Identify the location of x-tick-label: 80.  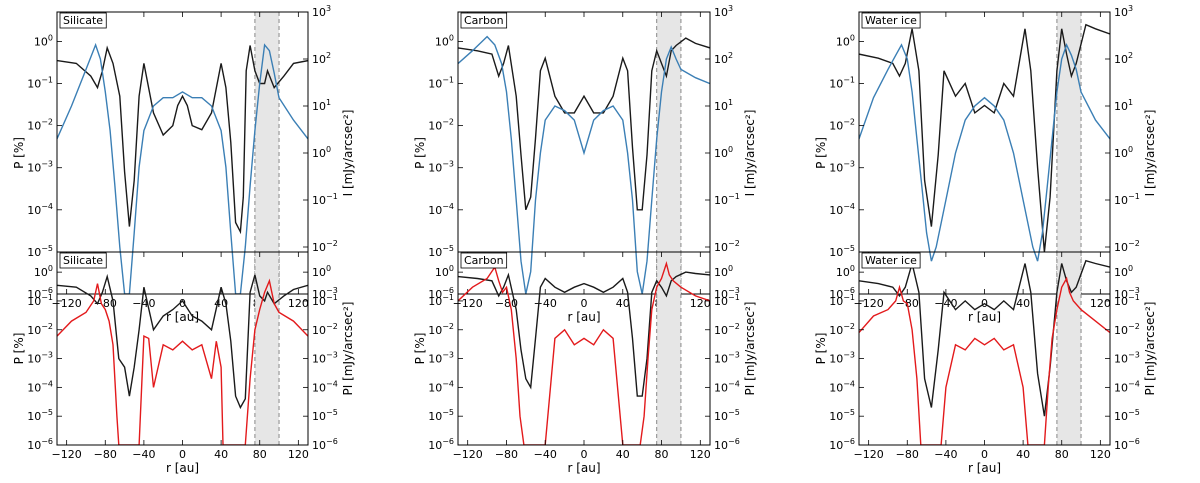
(260, 454).